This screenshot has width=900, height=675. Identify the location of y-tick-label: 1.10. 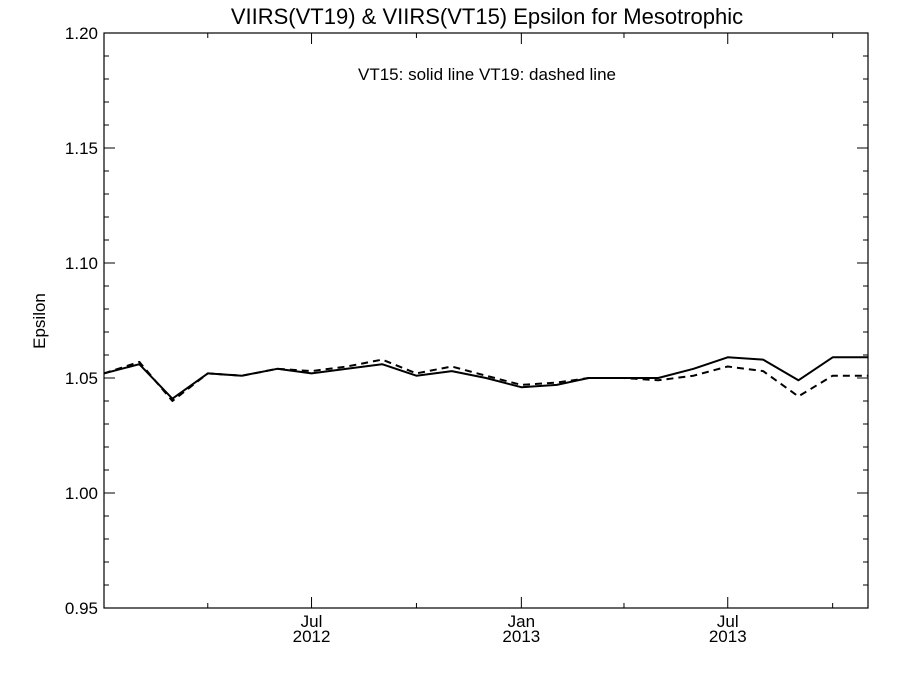
(81, 263).